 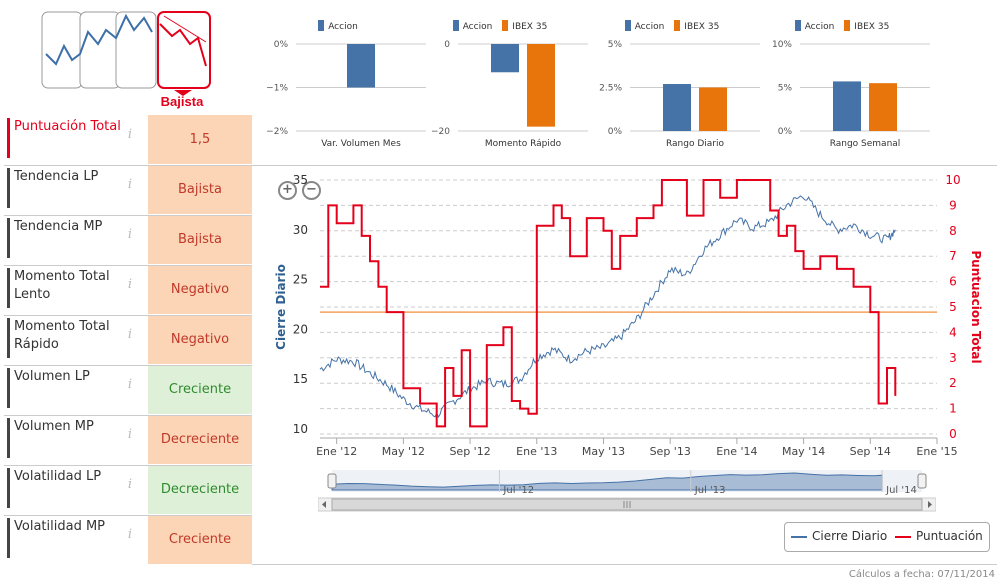 I want to click on indicator-row: Tendencia MP i Bajista, so click(x=128, y=239).